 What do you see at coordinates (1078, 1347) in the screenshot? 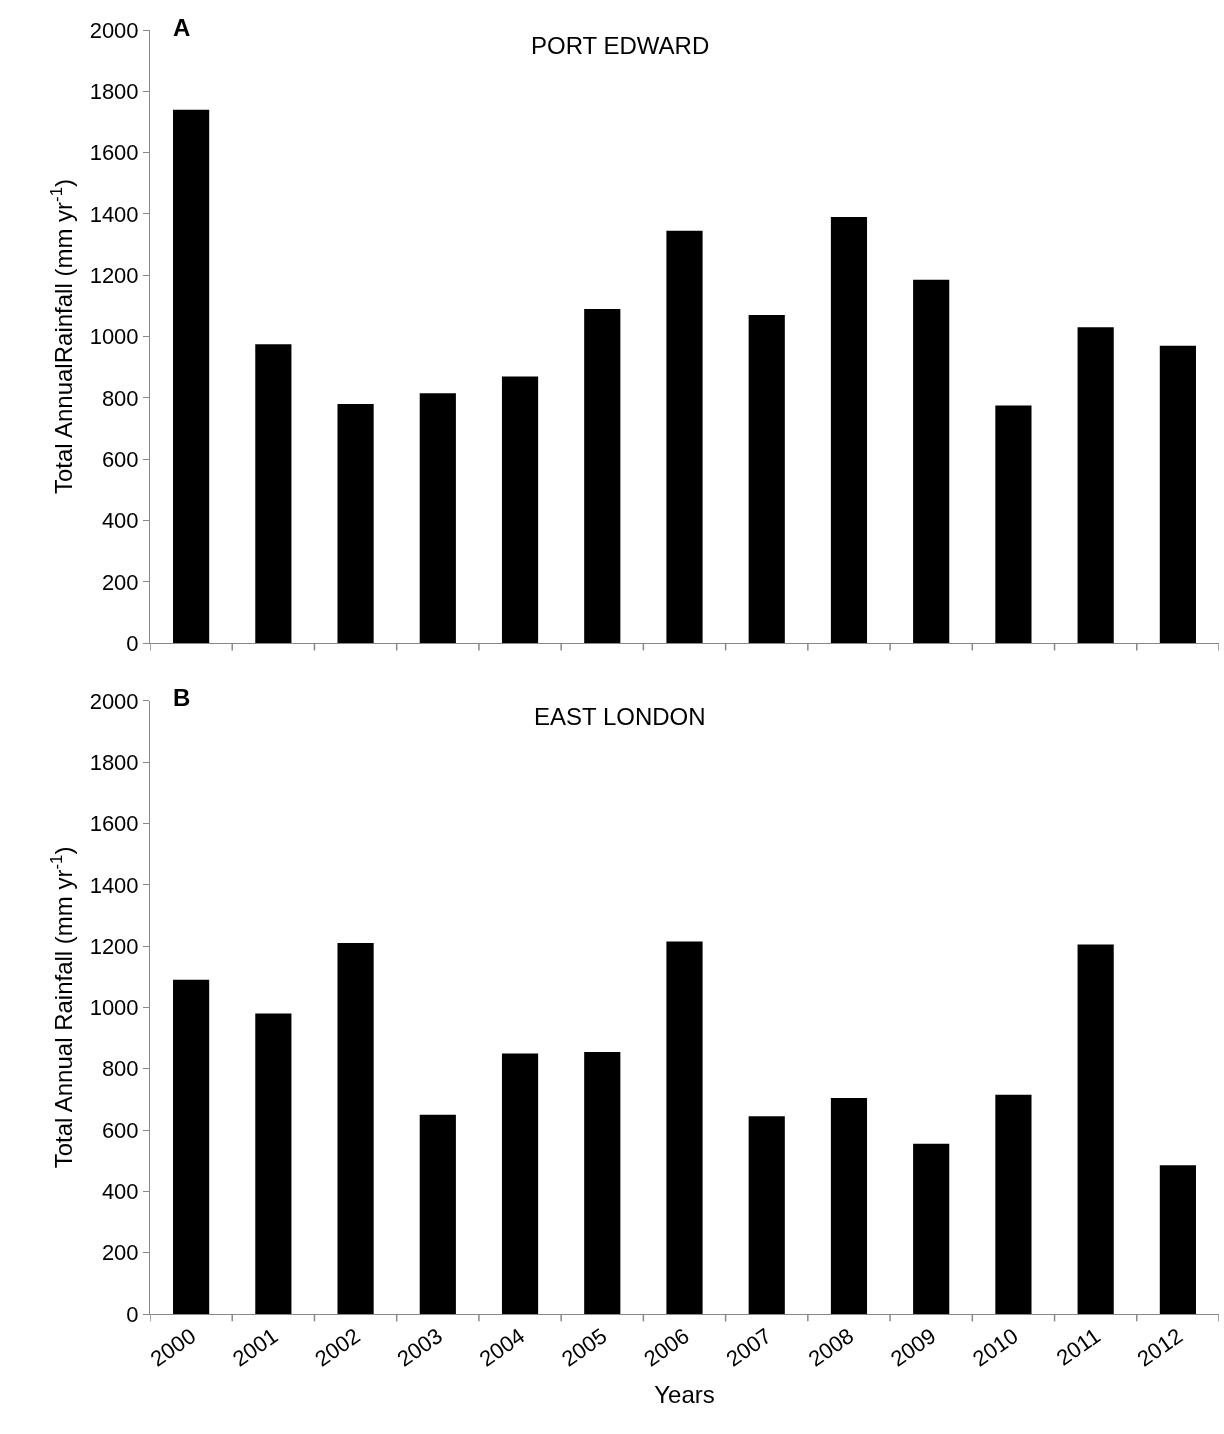
I see `x-tick-label: 2011` at bounding box center [1078, 1347].